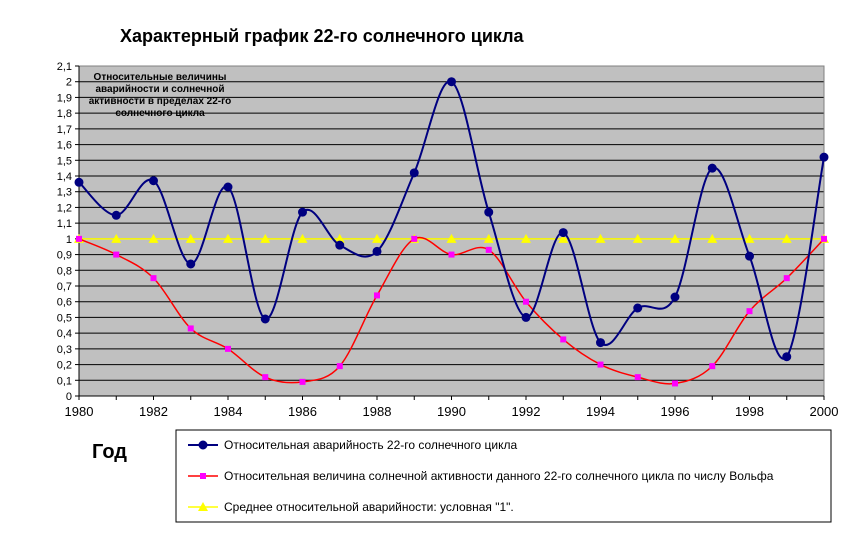 Image resolution: width=860 pixels, height=538 pixels. Describe the element at coordinates (526, 411) in the screenshot. I see `x-tick-label: 1992` at that location.